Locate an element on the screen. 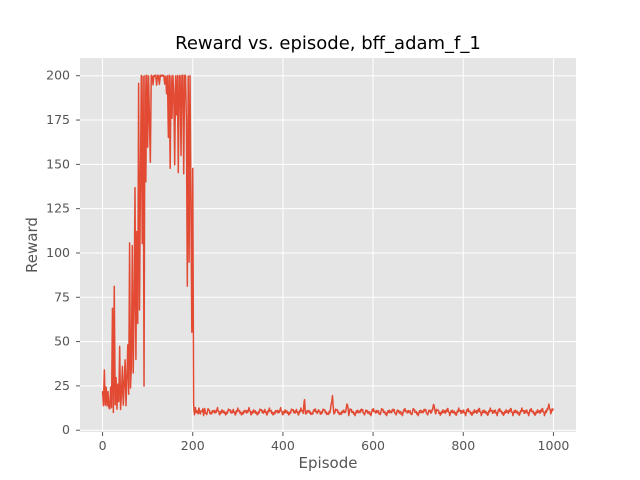 This screenshot has width=640, height=480. x-tick-label: 1000 is located at coordinates (554, 445).